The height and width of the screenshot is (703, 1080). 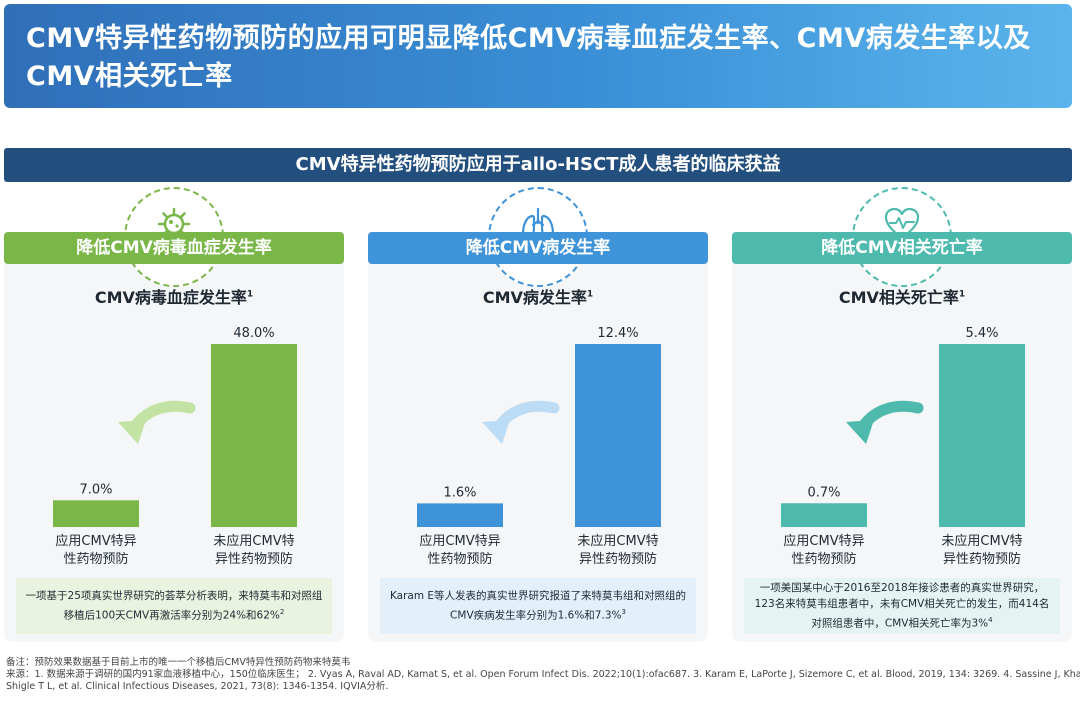 I want to click on chart-title: CMV病发生率1, so click(x=538, y=296).